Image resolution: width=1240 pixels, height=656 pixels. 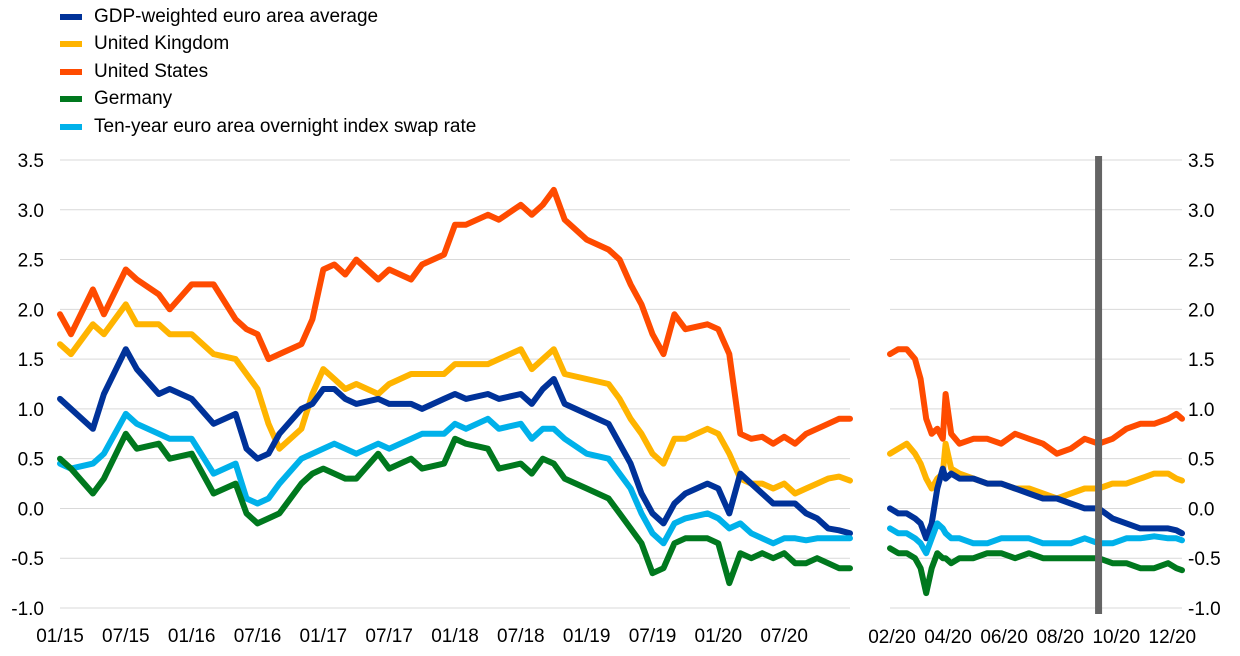 What do you see at coordinates (60, 636) in the screenshot?
I see `x-tick-label: 01/15` at bounding box center [60, 636].